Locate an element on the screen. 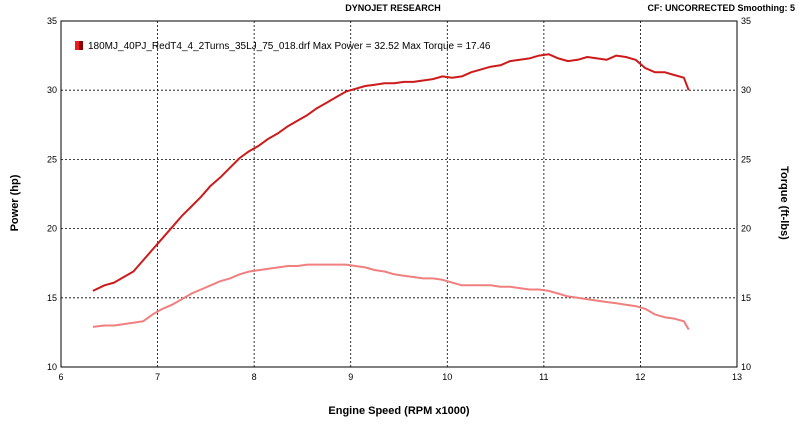 This screenshot has height=424, width=800. x-tick-label: 7 is located at coordinates (157, 377).